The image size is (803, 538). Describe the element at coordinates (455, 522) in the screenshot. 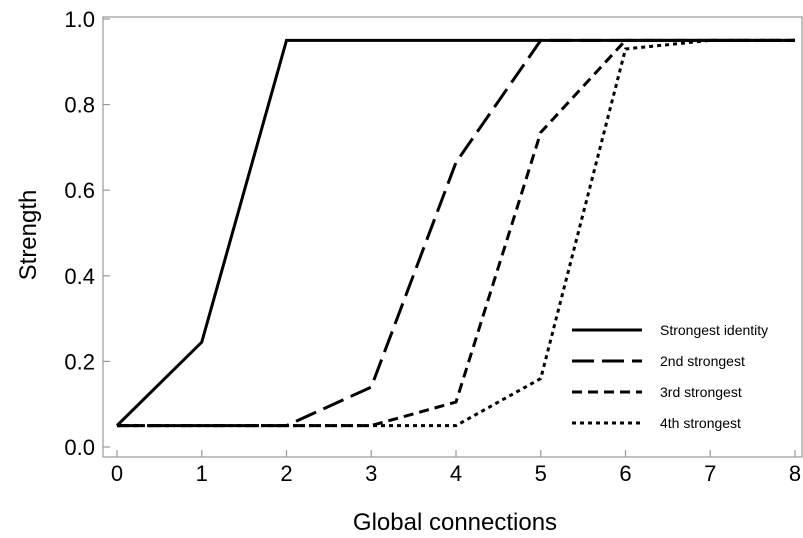

I see `x-axis-title: Global connections` at that location.